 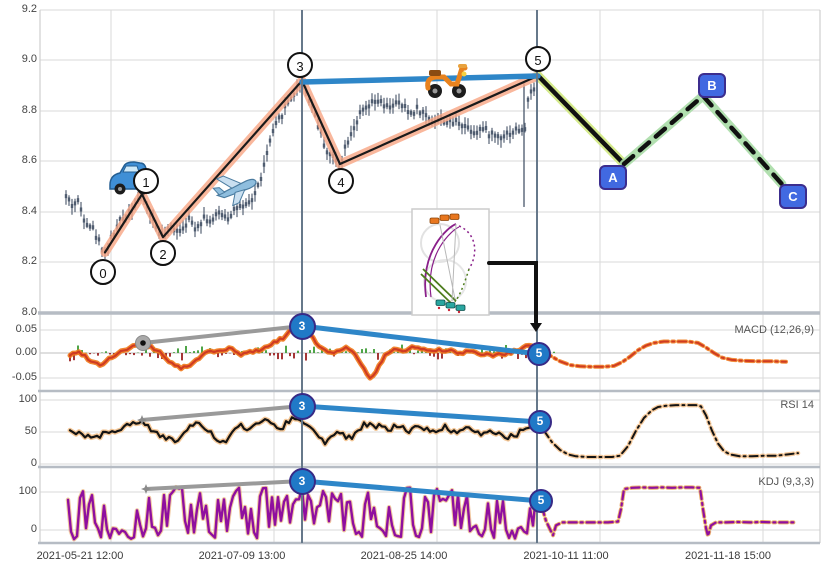 I want to click on plane-tail, so click(x=219, y=191).